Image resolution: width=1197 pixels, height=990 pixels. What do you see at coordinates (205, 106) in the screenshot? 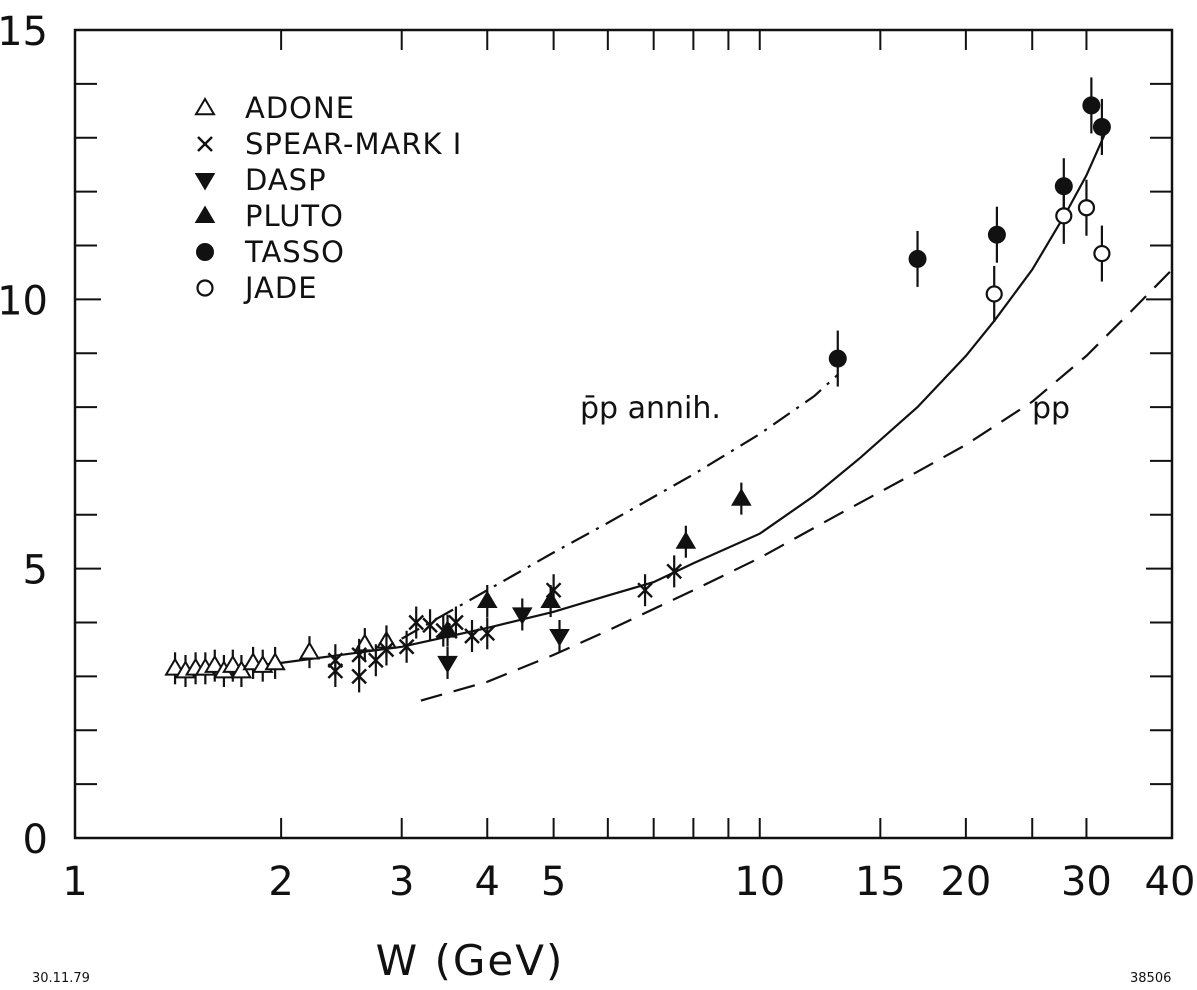
I see `legend-marker-adone` at bounding box center [205, 106].